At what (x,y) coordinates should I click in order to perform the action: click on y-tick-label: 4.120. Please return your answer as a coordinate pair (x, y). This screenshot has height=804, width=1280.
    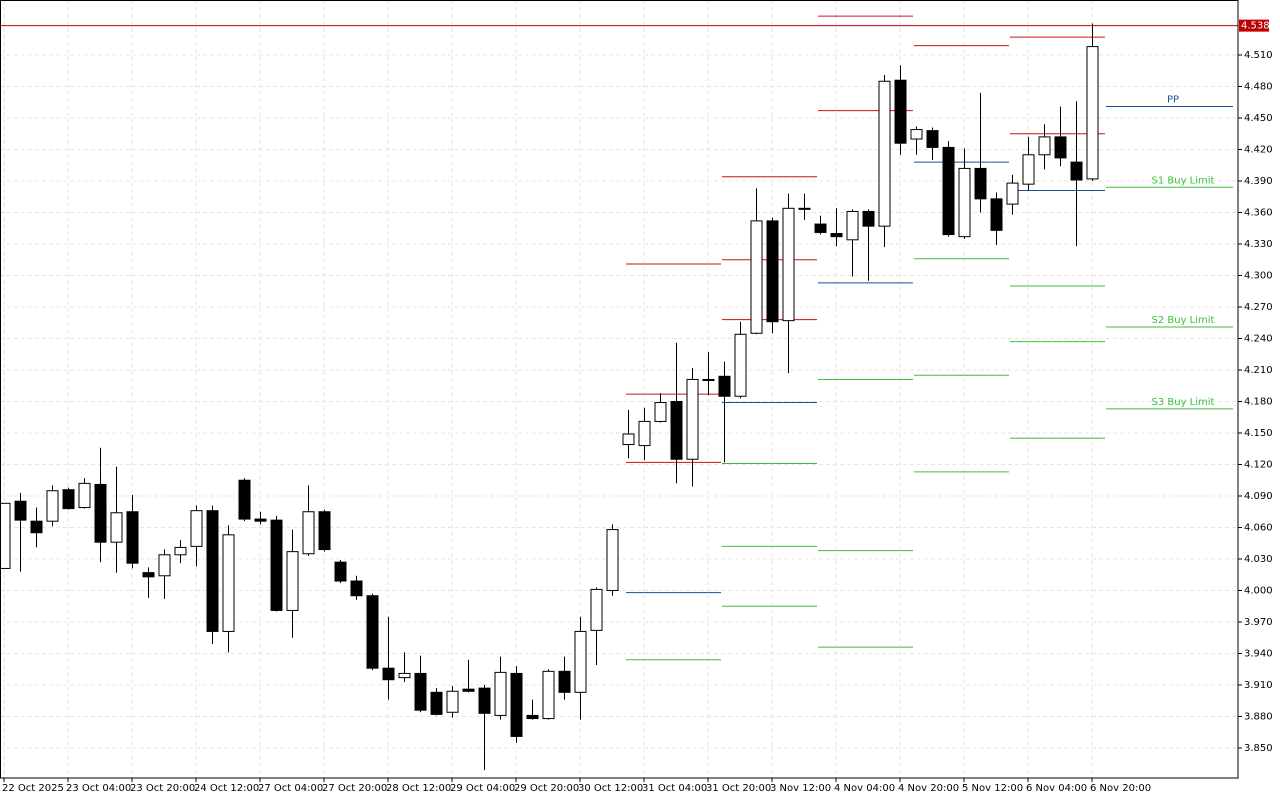
    Looking at the image, I should click on (1258, 464).